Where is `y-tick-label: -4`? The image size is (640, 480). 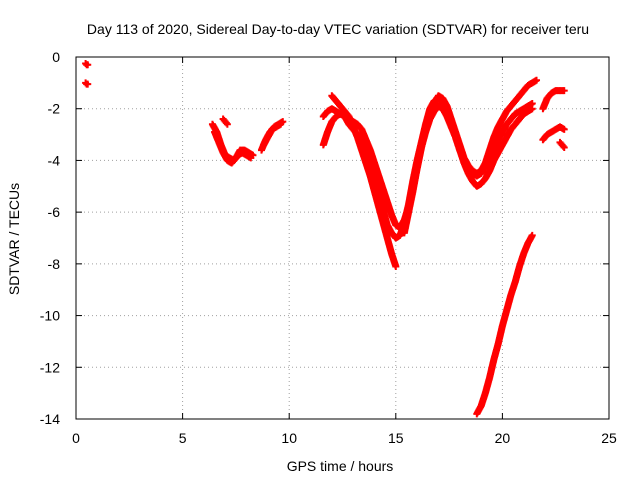
y-tick-label: -4 is located at coordinates (54, 160).